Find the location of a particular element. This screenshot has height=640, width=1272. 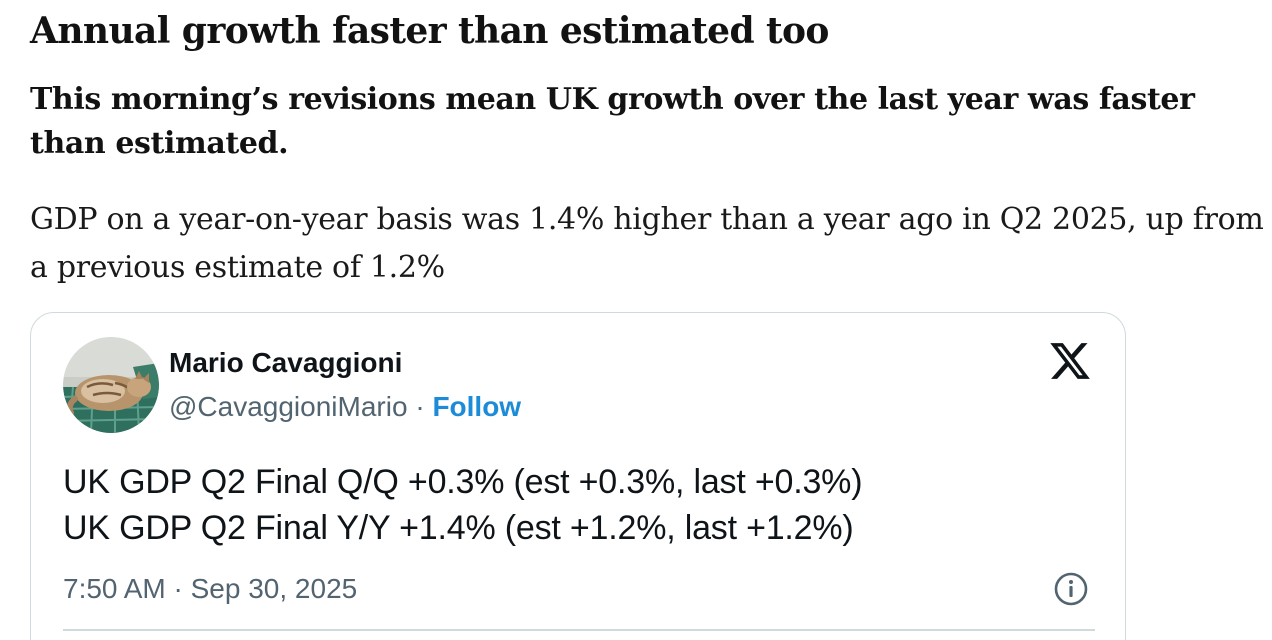

tweet-author-handle: @CavaggioniMario is located at coordinates (288, 406).